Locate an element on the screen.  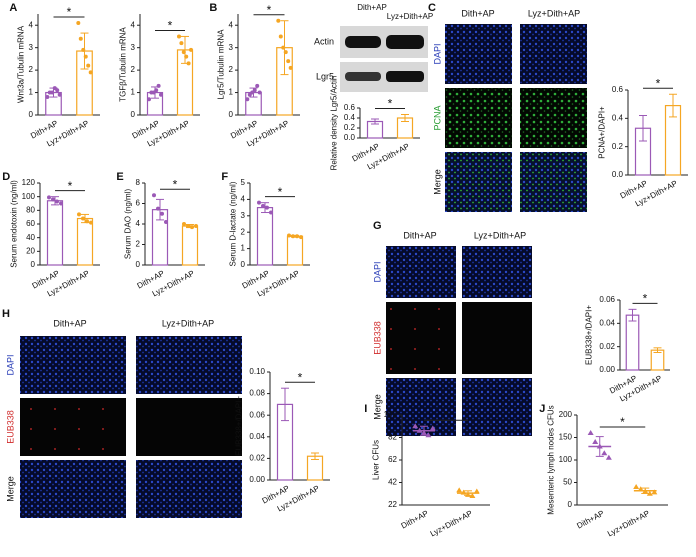
y-axis-label: Lgr5/Tubulin mRNA is located at coordinates (221, 64).